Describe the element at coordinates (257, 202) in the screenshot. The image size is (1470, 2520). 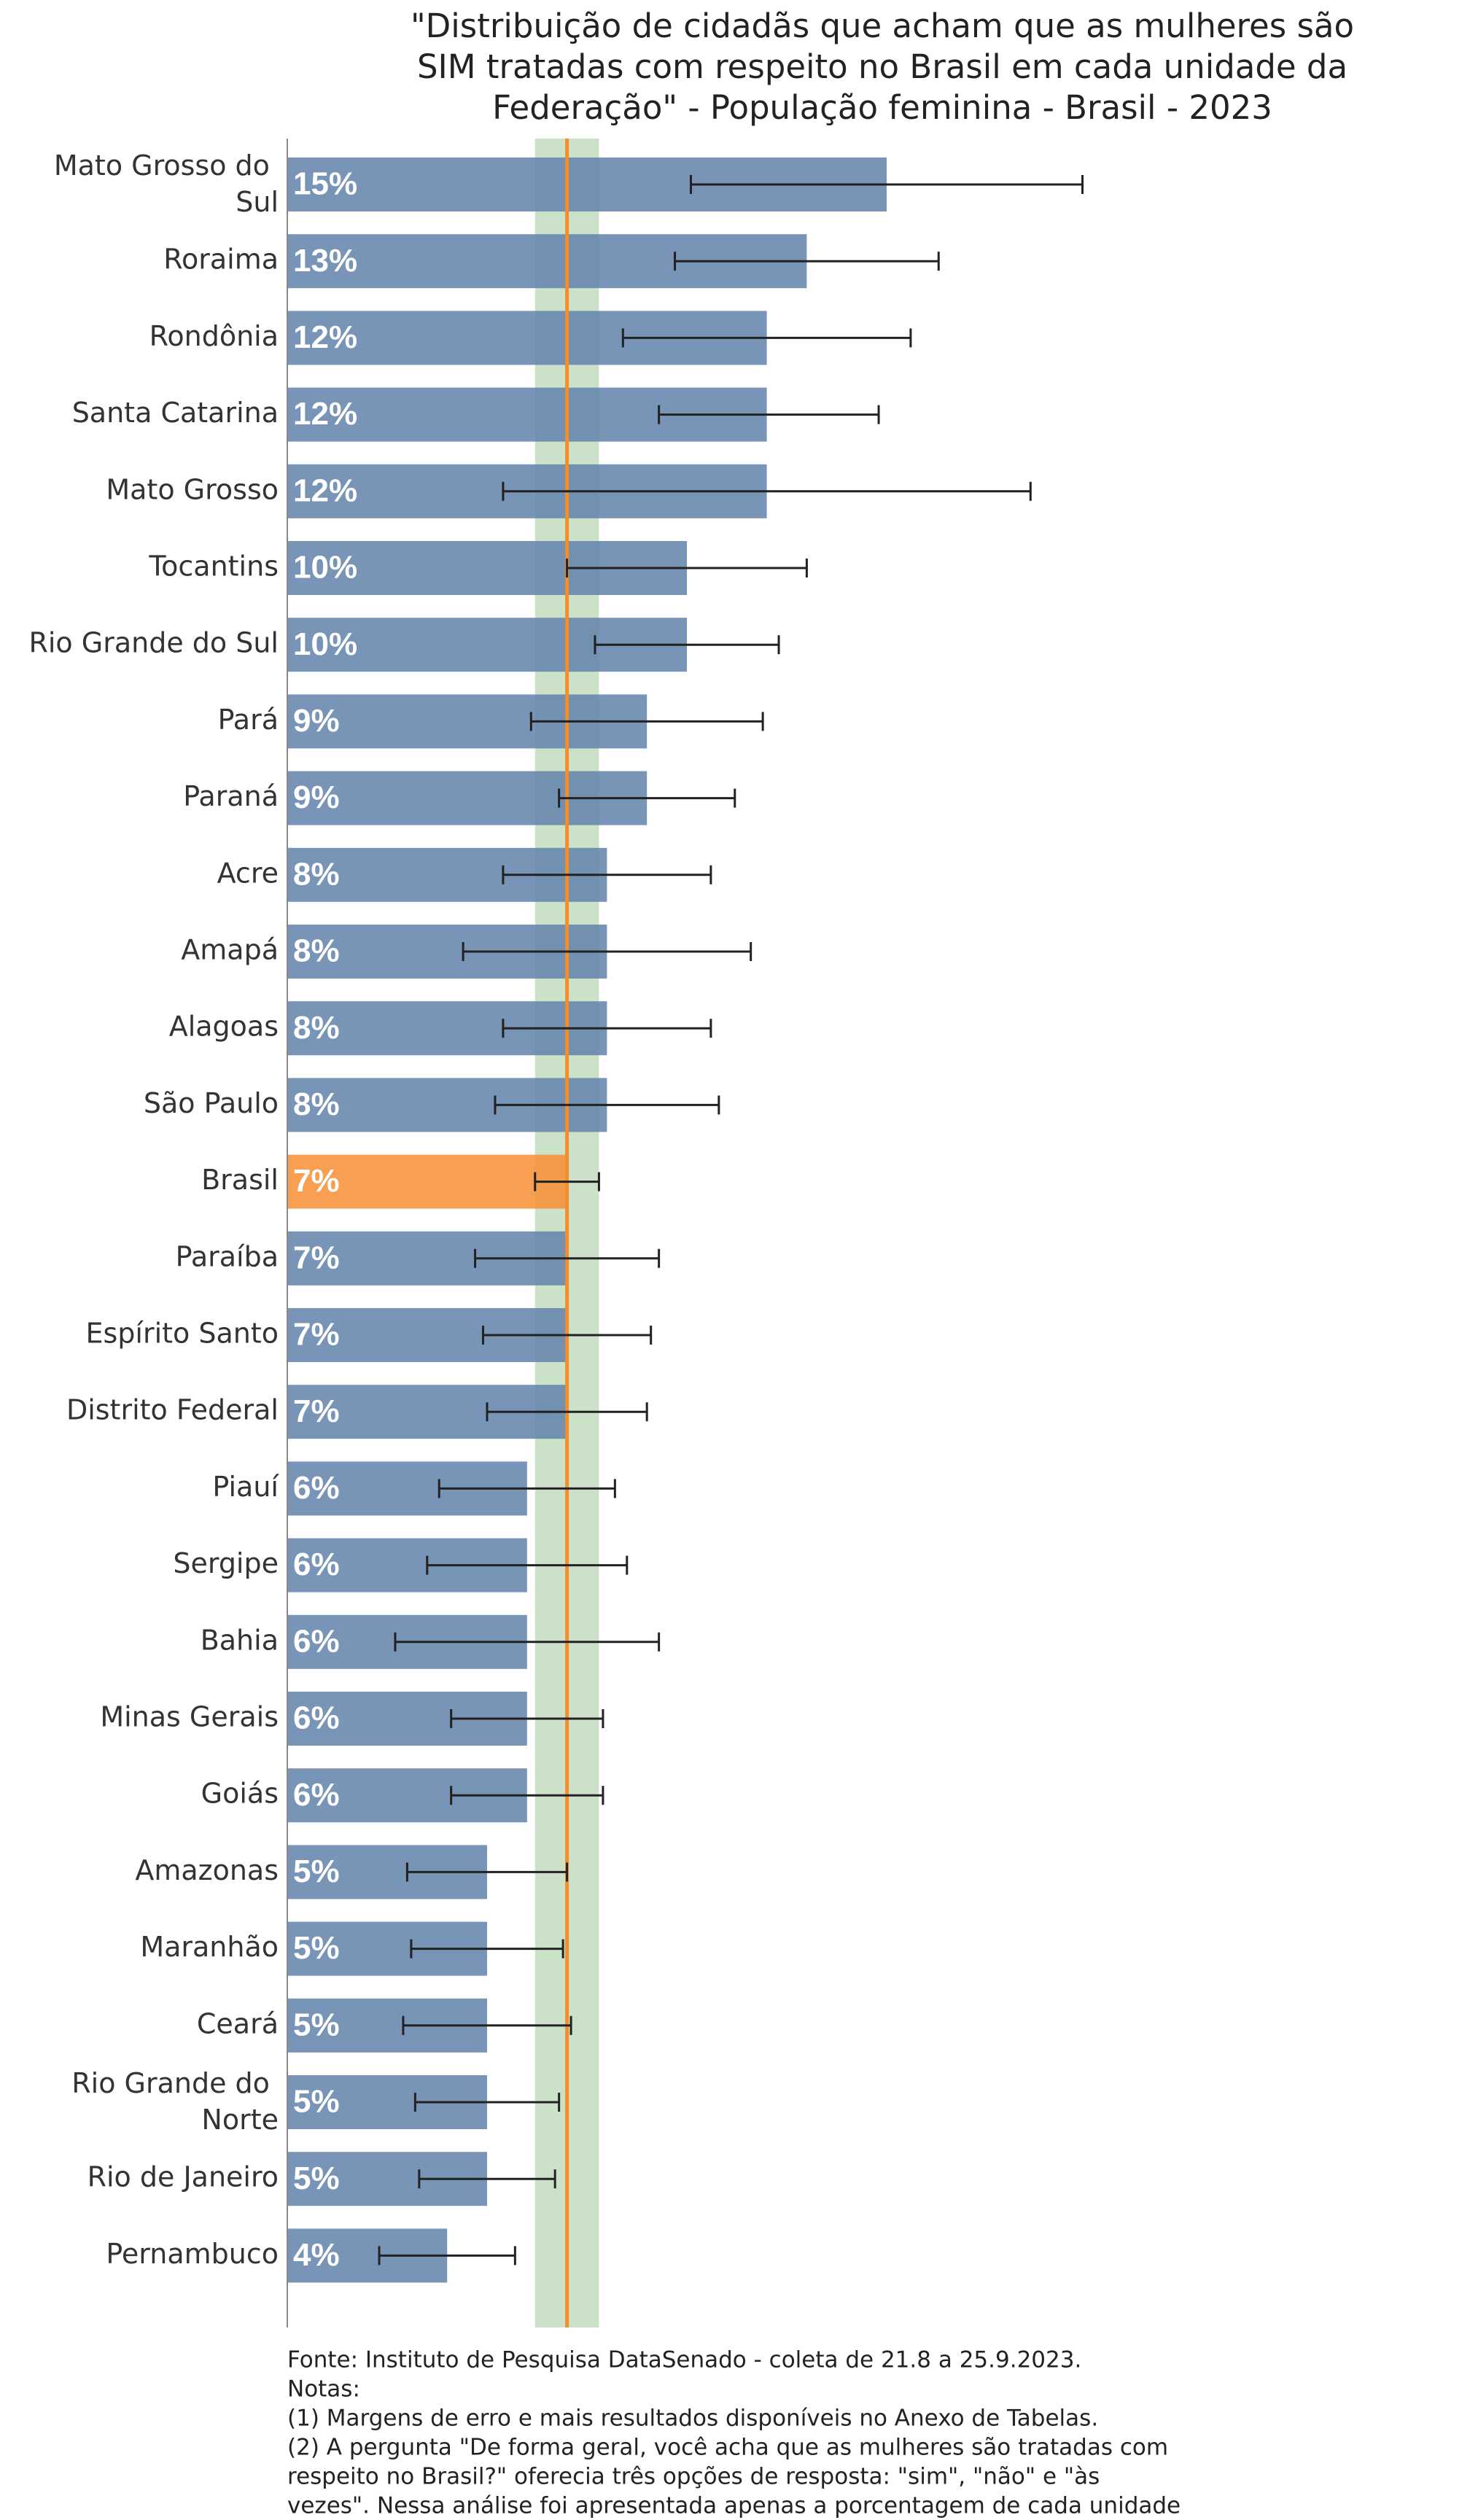
I see `category-label-line: Sul` at that location.